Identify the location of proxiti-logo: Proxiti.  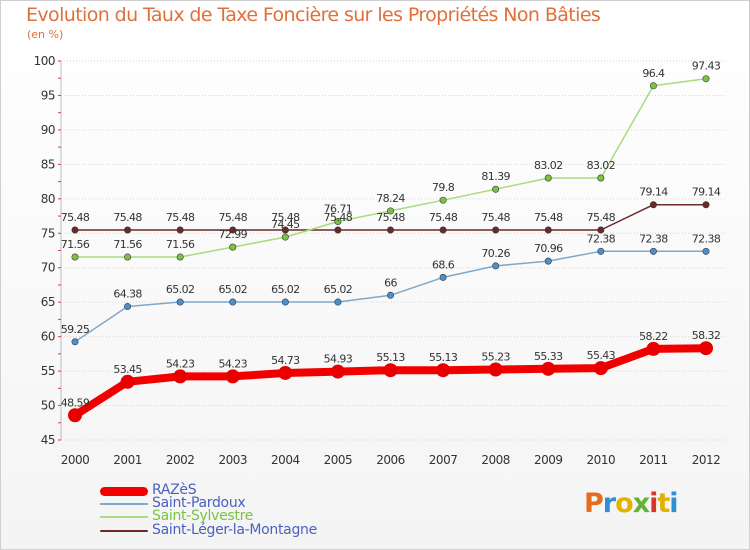
(631, 503).